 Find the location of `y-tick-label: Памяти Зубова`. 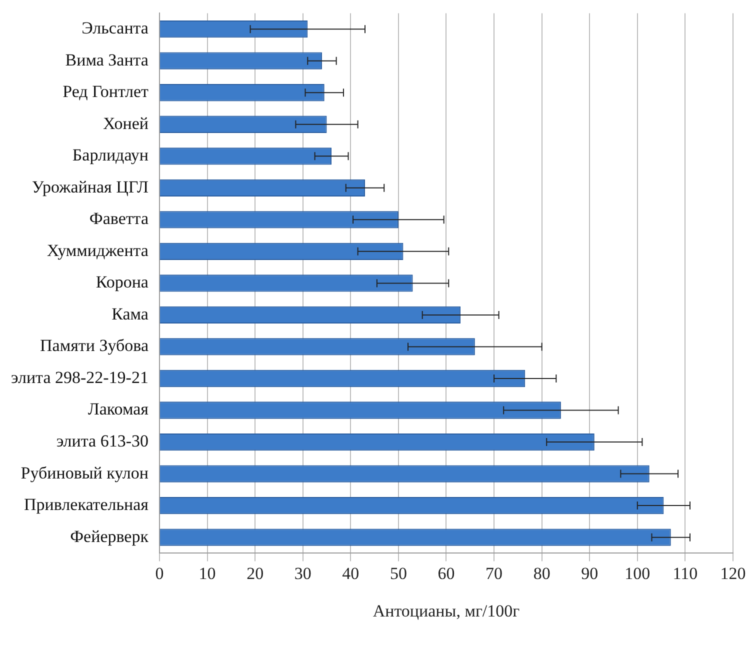

y-tick-label: Памяти Зубова is located at coordinates (94, 346).